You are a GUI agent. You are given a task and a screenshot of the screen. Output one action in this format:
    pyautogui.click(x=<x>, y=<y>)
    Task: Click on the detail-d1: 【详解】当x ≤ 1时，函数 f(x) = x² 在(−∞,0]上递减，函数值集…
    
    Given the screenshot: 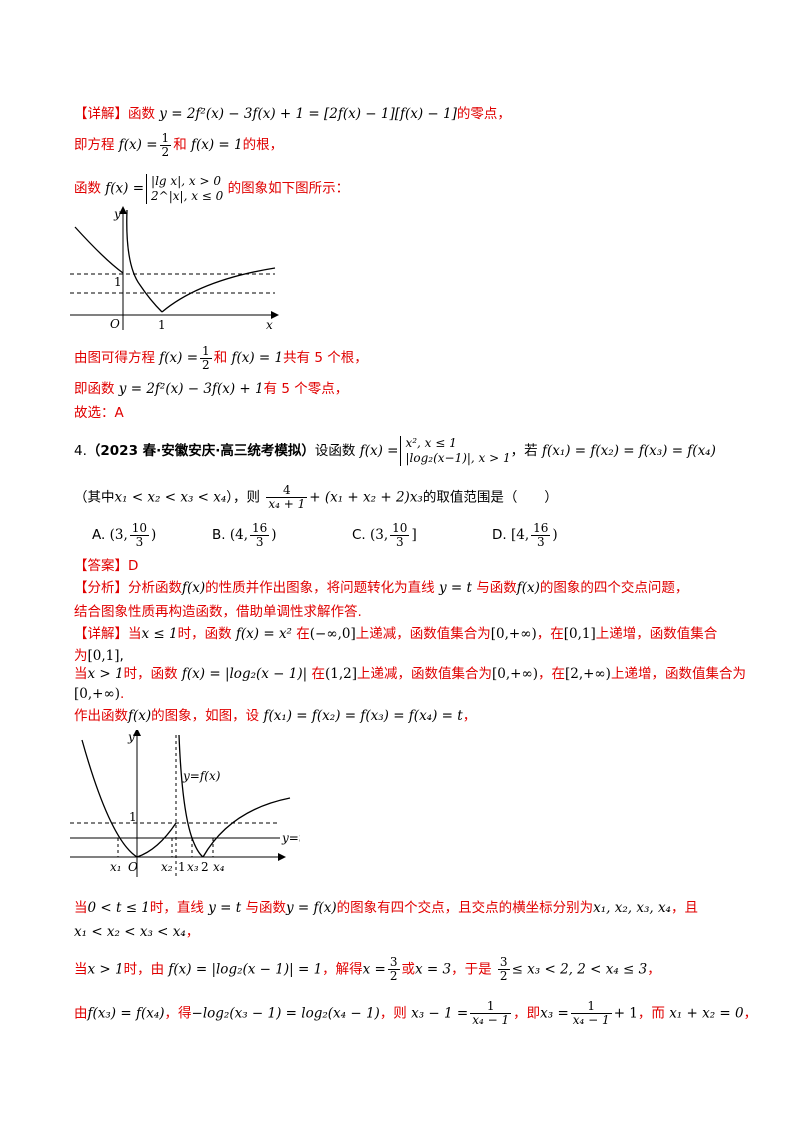 What is the action you would take?
    pyautogui.click(x=396, y=634)
    